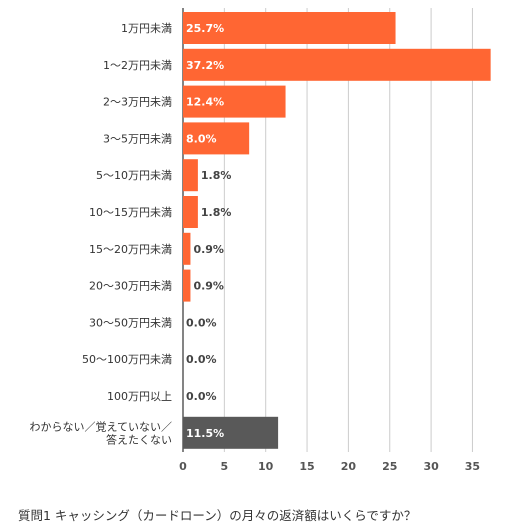 The height and width of the screenshot is (530, 510). Describe the element at coordinates (349, 466) in the screenshot. I see `x-tick-label: 20` at that location.